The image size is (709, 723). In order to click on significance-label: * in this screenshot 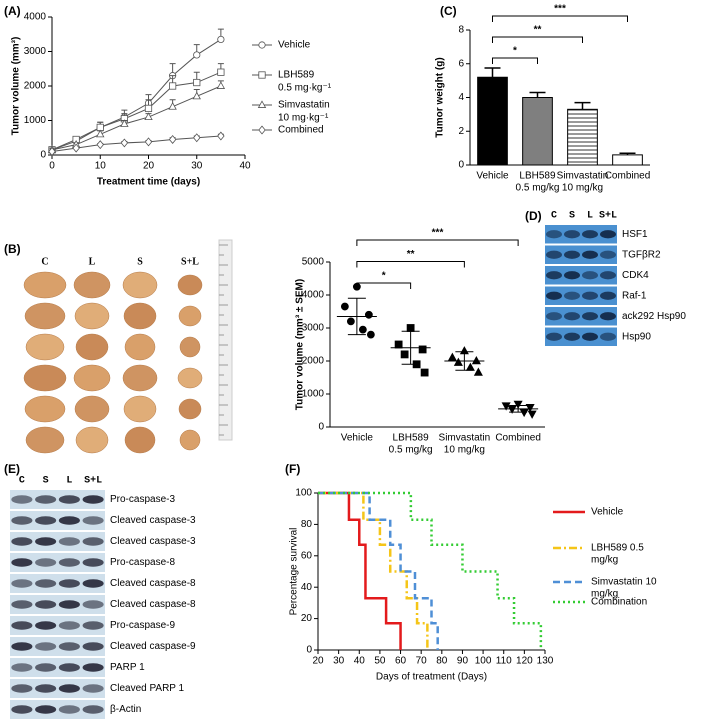, I will do `click(384, 276)`.